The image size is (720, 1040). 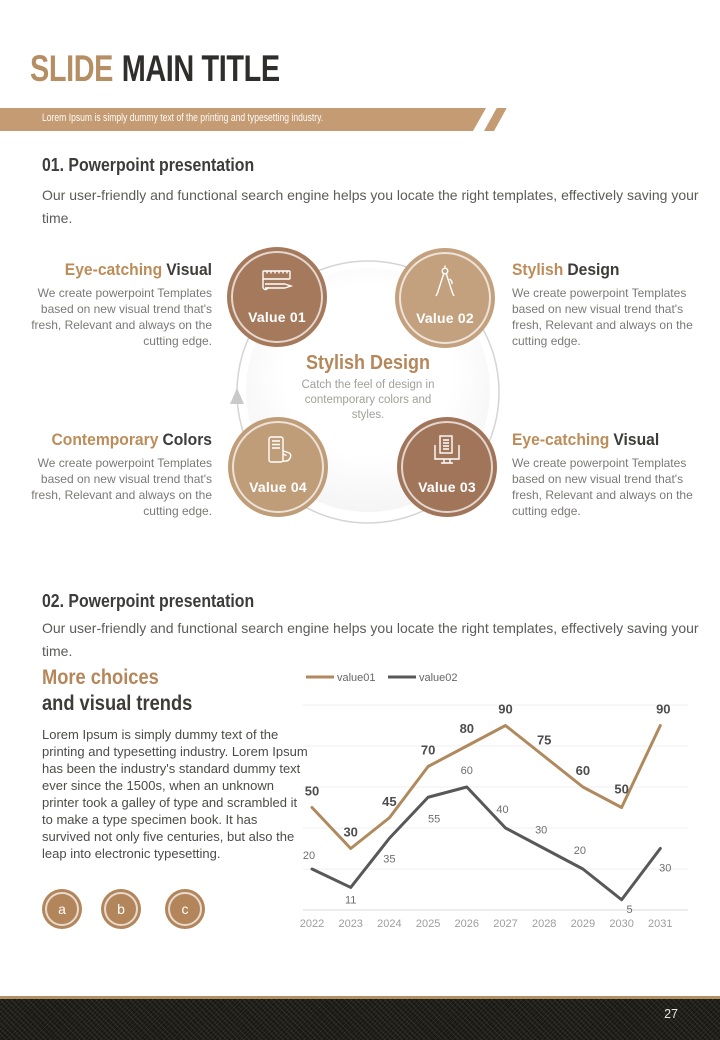 I want to click on svg-text: 2028, so click(x=544, y=924).